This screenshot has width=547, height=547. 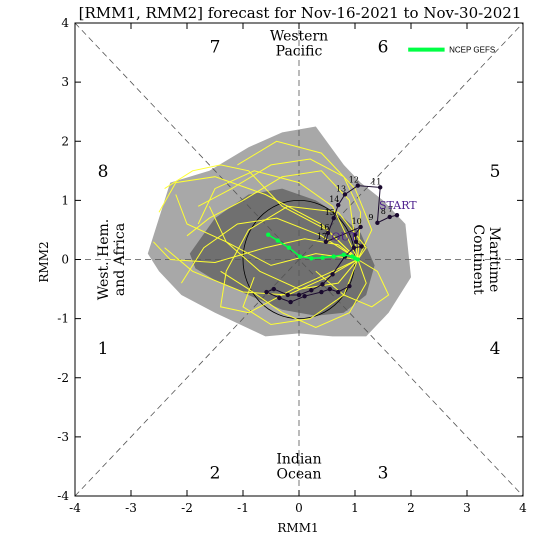 What do you see at coordinates (63, 496) in the screenshot?
I see `y-tick-label: -4` at bounding box center [63, 496].